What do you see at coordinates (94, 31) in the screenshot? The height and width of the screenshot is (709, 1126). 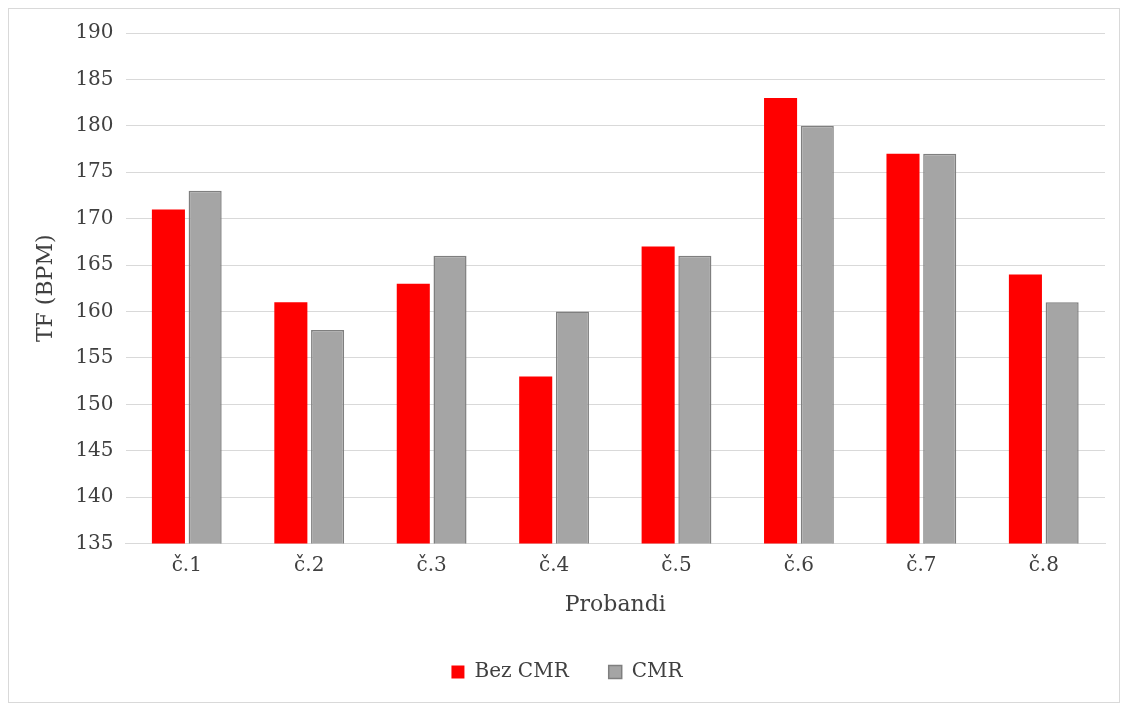 I see `y-tick-label: 190` at bounding box center [94, 31].